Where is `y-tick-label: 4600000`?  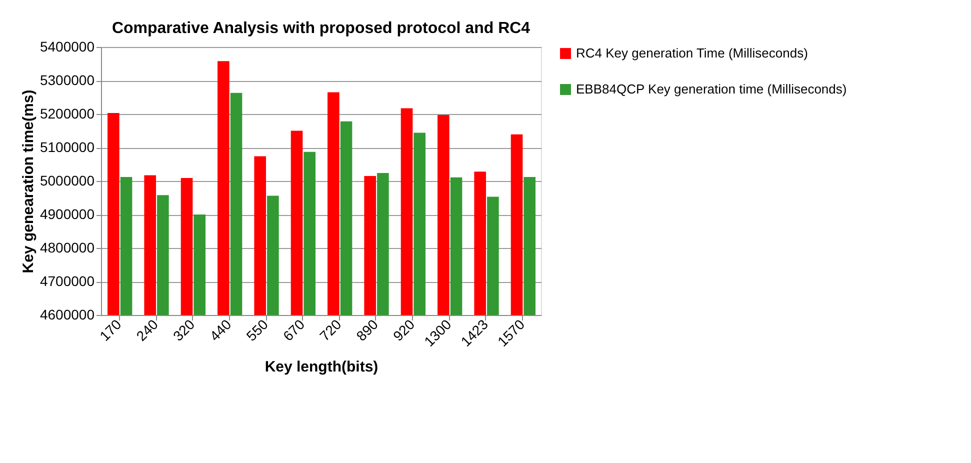 y-tick-label: 4600000 is located at coordinates (67, 314).